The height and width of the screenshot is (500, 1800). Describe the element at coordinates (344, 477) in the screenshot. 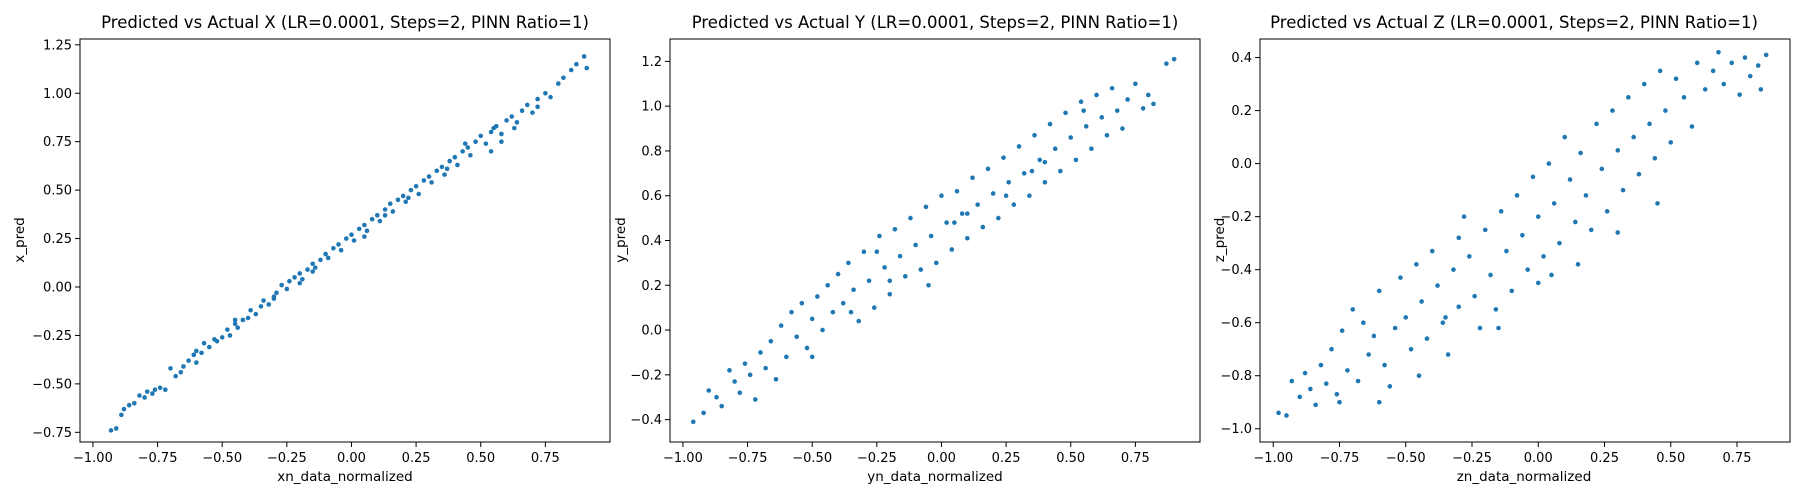

I see `x-axis-label: xn_data_normalized` at that location.